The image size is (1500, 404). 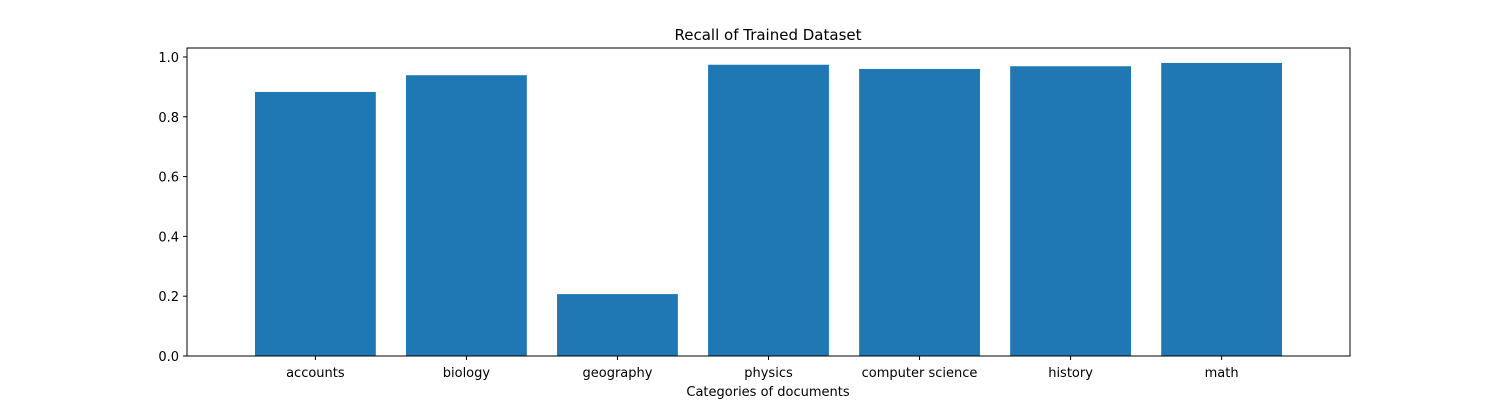 What do you see at coordinates (1070, 373) in the screenshot?
I see `x-tick-label: history` at bounding box center [1070, 373].